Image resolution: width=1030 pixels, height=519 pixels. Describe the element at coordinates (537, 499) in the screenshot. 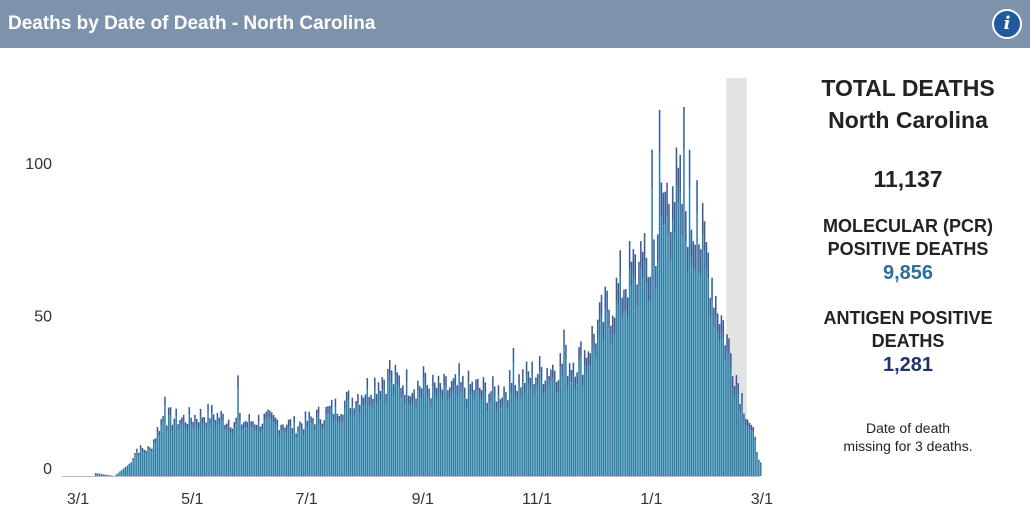

I see `x-tick-label: 11/1` at that location.